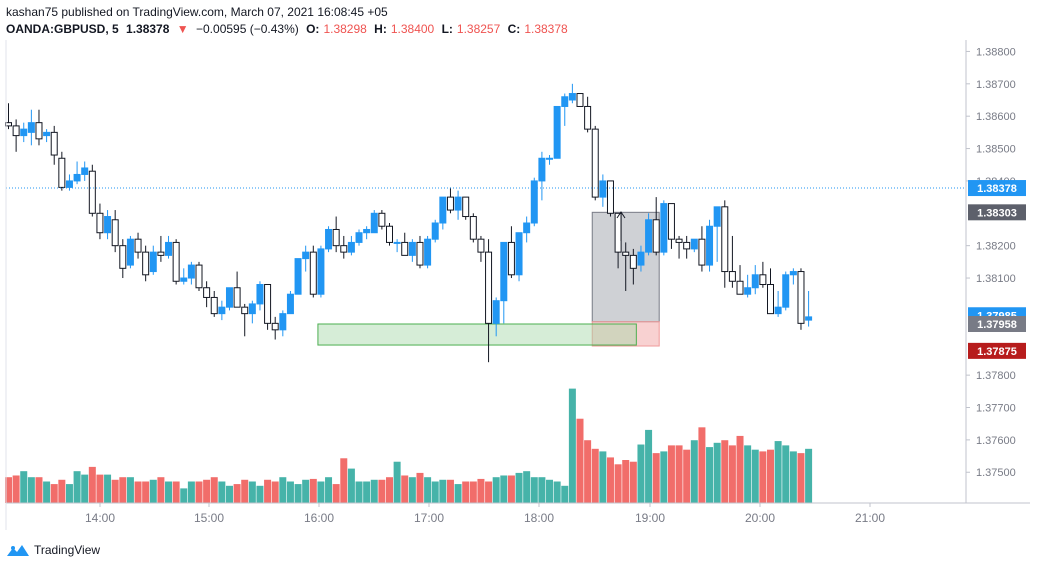  I want to click on price-tag-label: 1.37958, so click(997, 325).